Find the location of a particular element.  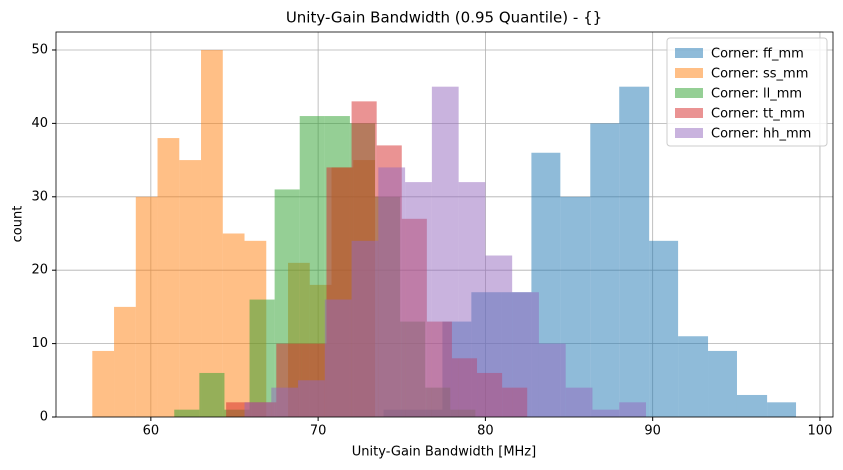

x-tick-label: 100 is located at coordinates (820, 431).